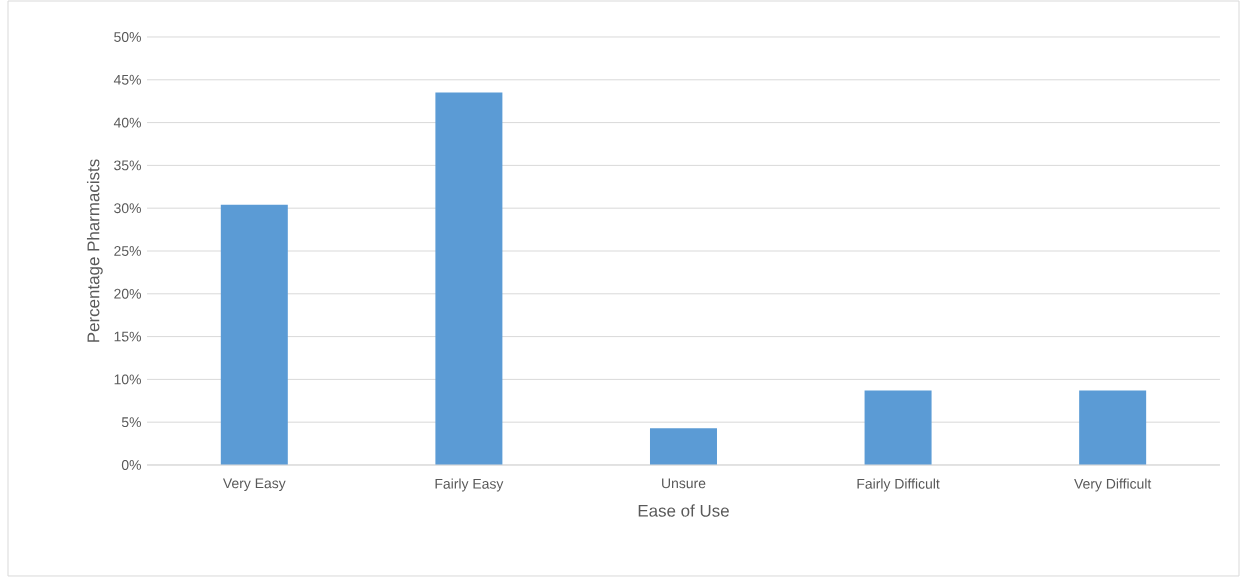 This screenshot has width=1240, height=577. I want to click on x-axis-title: Ease of Use, so click(683, 510).